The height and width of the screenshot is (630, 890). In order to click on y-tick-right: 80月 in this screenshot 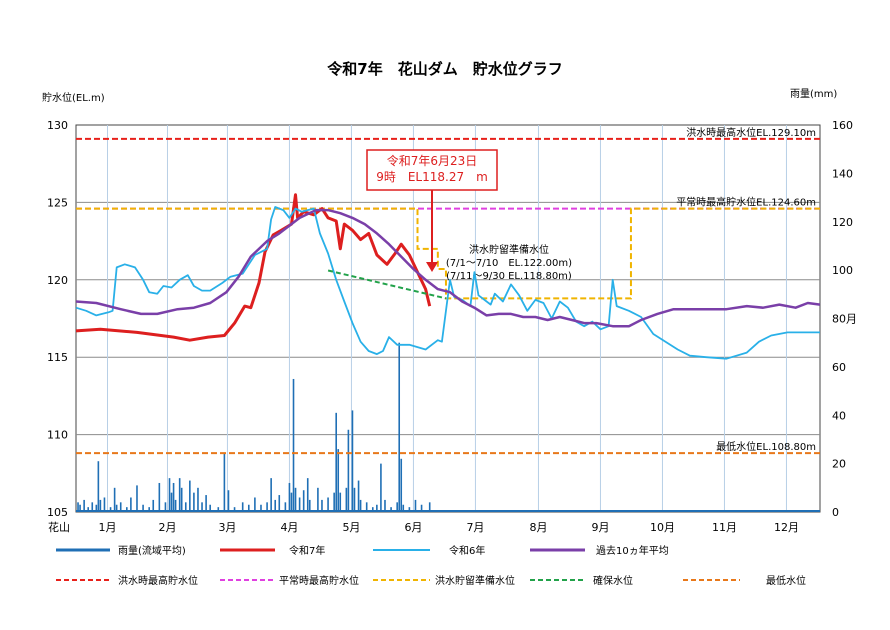, I will do `click(844, 319)`.